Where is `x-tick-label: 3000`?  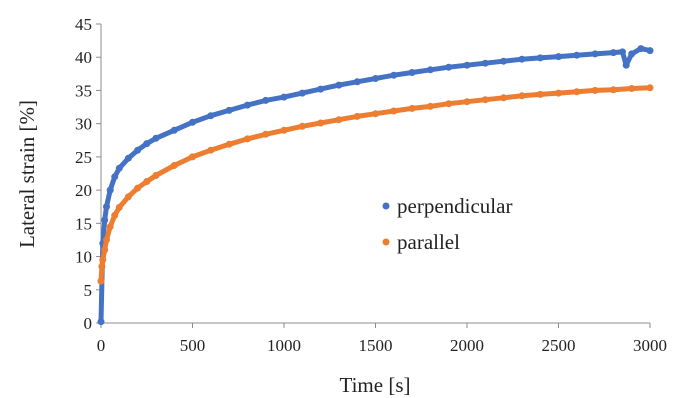
x-tick-label: 3000 is located at coordinates (650, 345).